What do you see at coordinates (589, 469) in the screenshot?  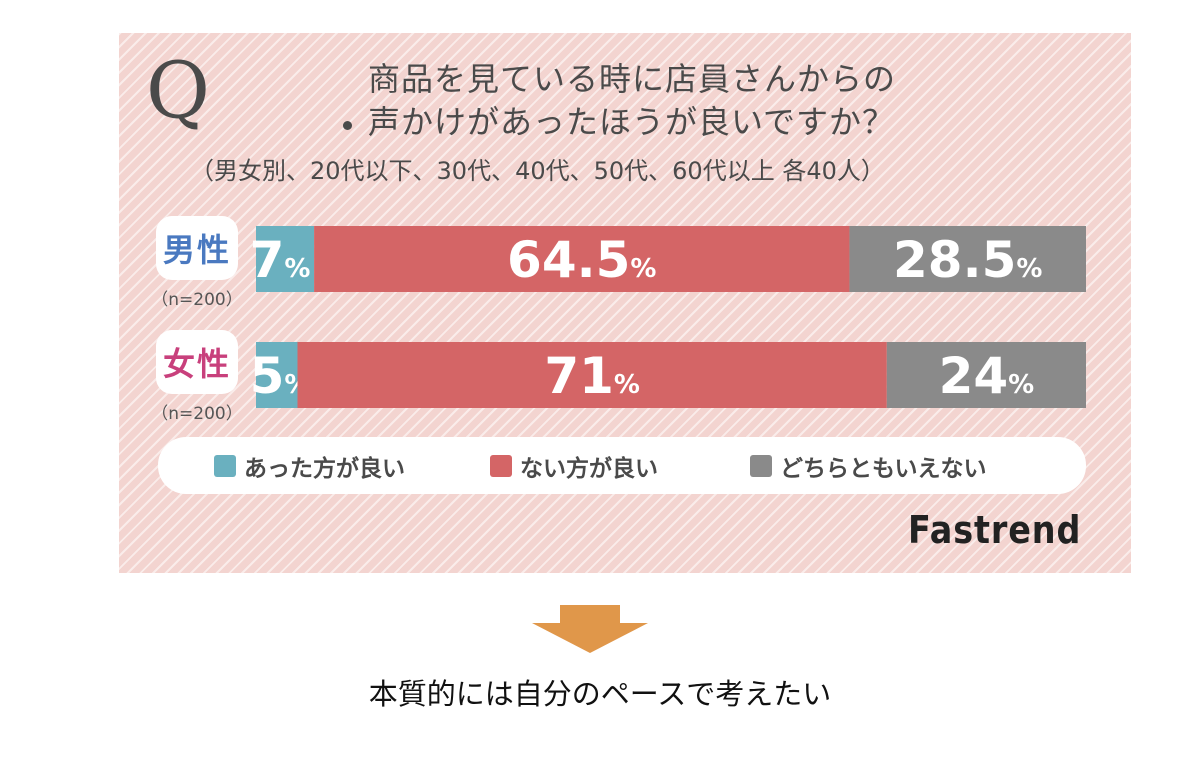 I see `legend-label-negative: ない方が良い` at bounding box center [589, 469].